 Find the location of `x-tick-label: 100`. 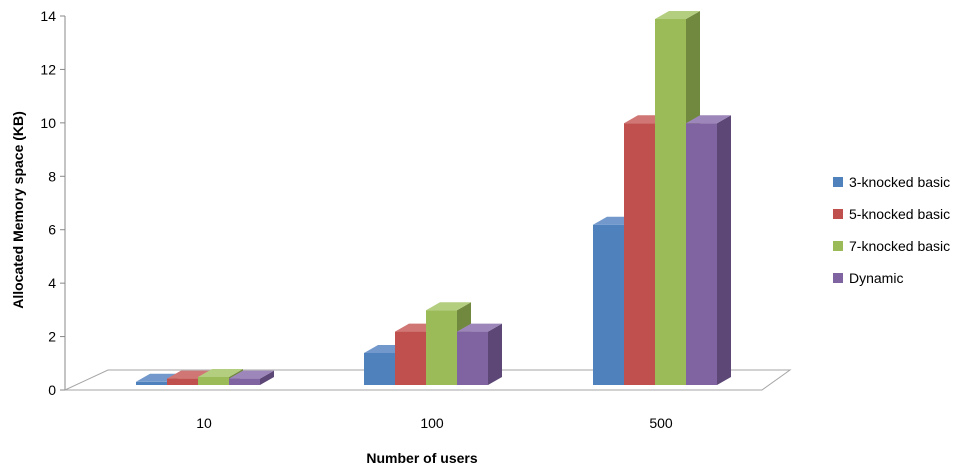

x-tick-label: 100 is located at coordinates (432, 423).